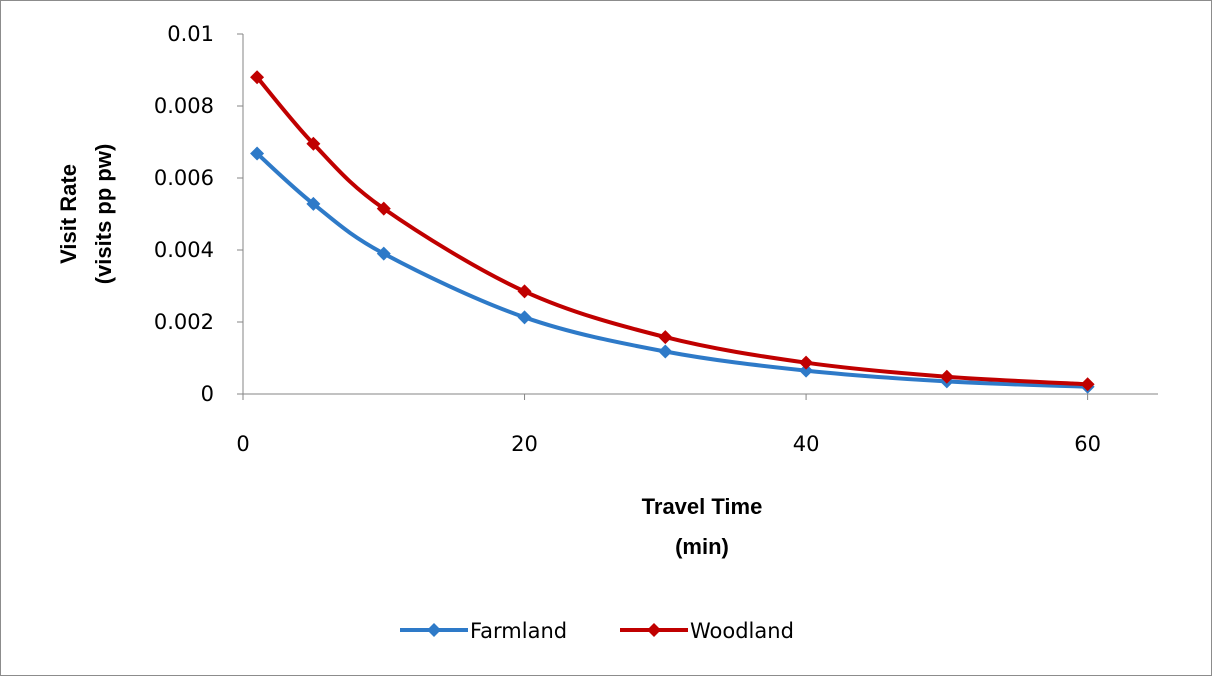 The width and height of the screenshot is (1212, 676). What do you see at coordinates (184, 250) in the screenshot?
I see `y-tick-label: 0.004` at bounding box center [184, 250].